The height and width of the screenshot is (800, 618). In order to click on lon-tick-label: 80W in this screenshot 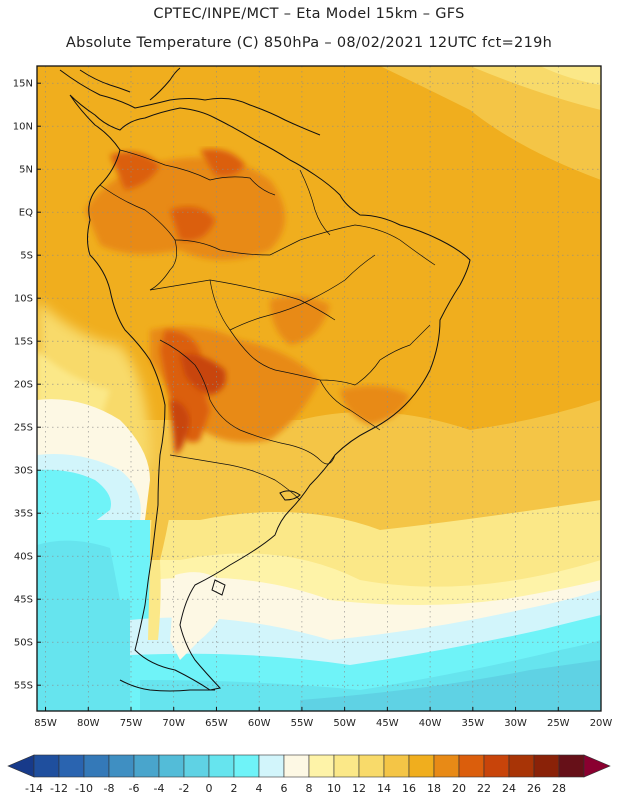, I will do `click(88, 723)`.